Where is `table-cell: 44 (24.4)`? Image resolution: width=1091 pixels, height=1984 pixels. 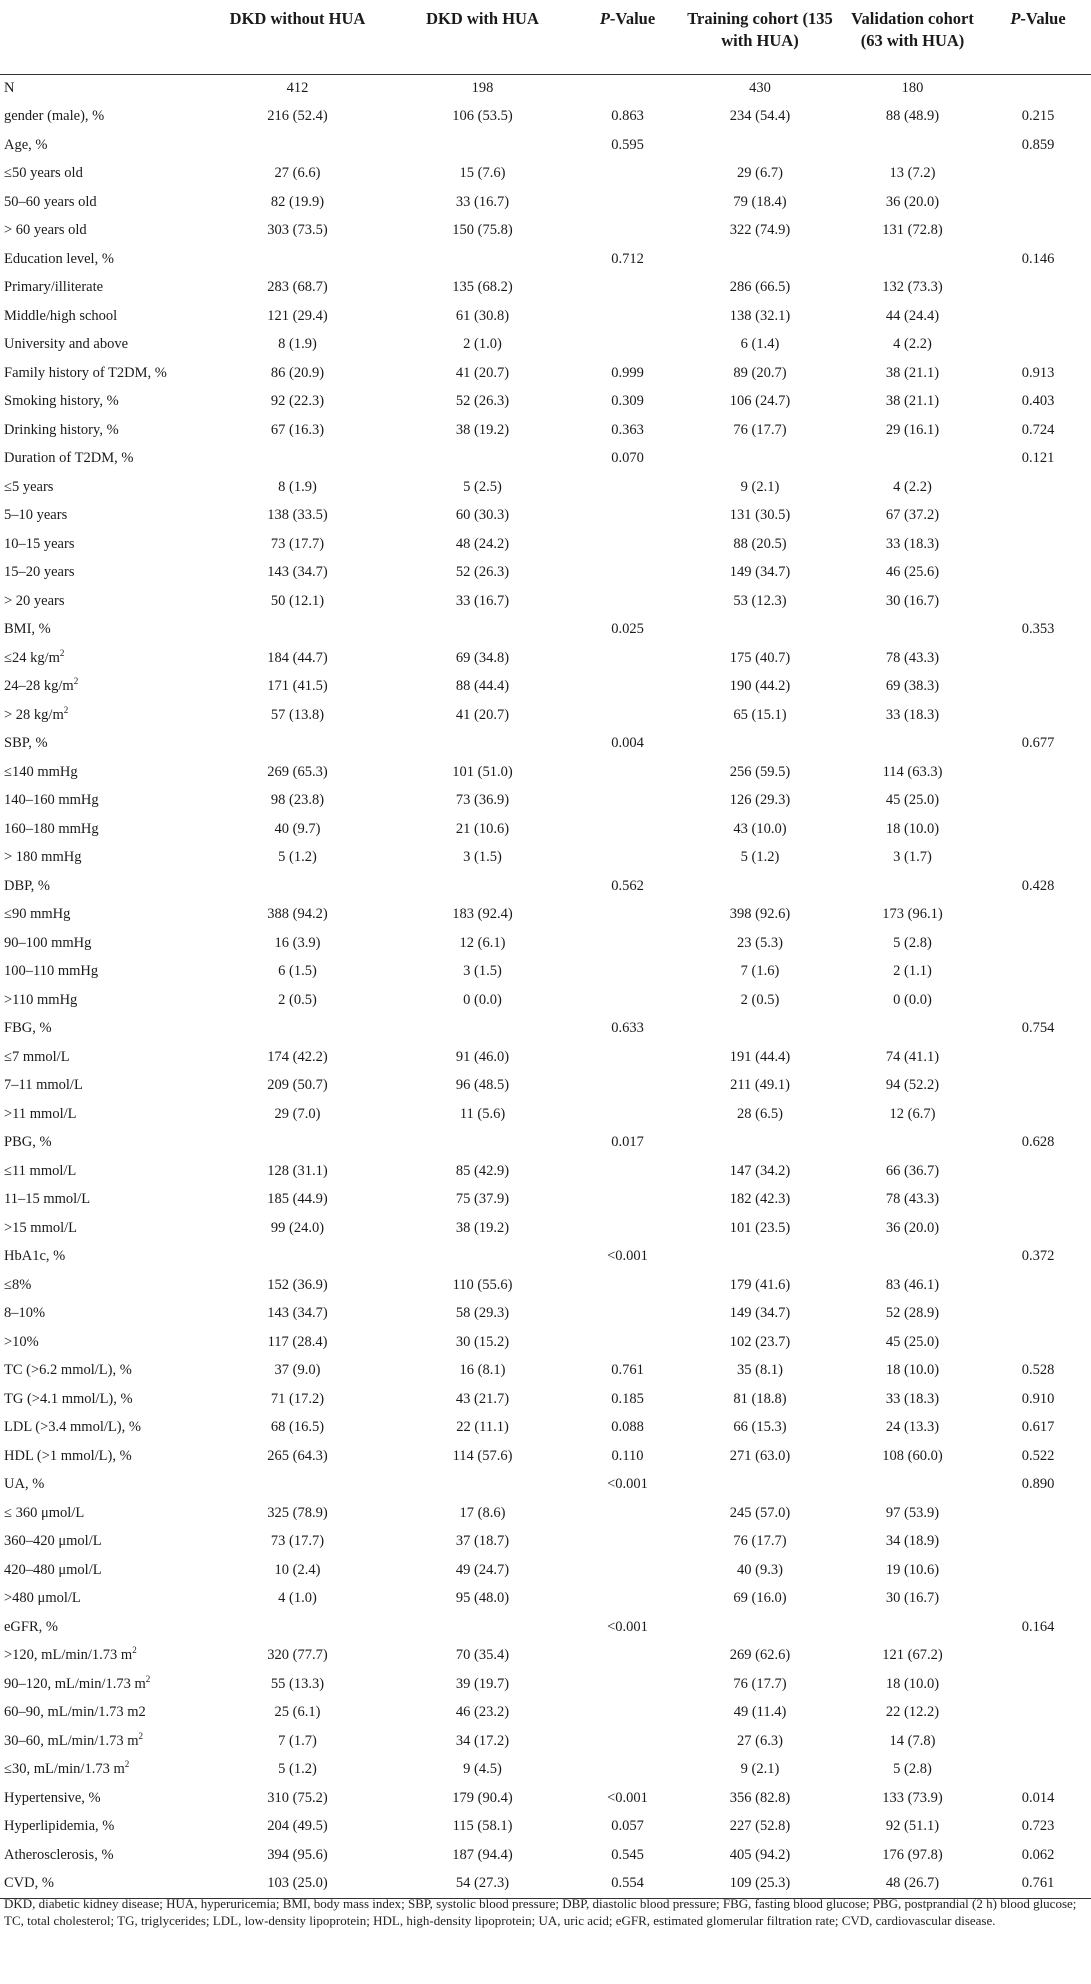 table-cell: 44 (24.4) is located at coordinates (912, 316).